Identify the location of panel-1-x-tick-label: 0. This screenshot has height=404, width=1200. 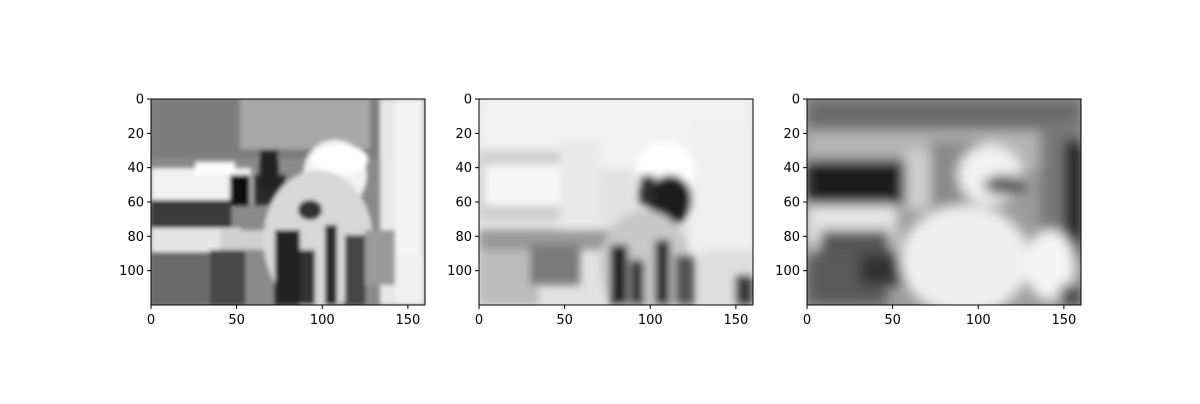
(151, 320).